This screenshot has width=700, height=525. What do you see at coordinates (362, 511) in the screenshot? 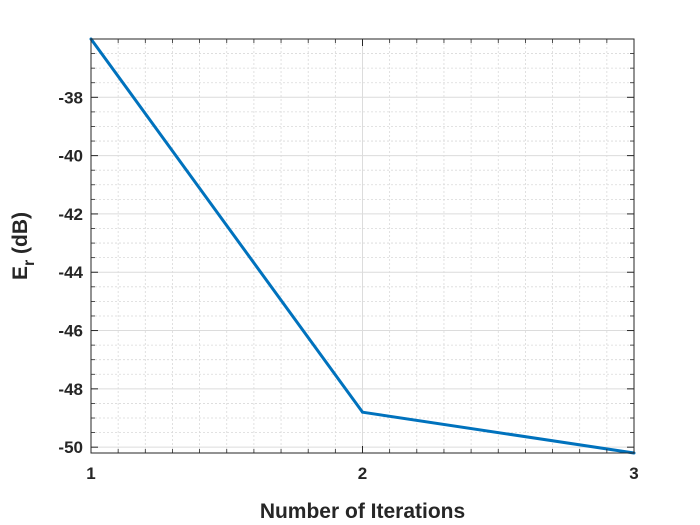
I see `x-axis-title: Number of Iterations` at bounding box center [362, 511].